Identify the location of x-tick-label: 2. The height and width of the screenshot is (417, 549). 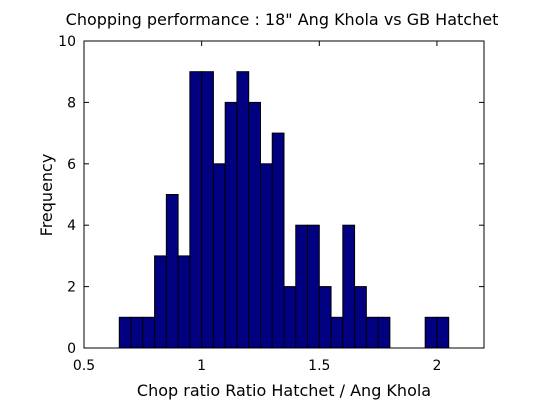
(436, 366).